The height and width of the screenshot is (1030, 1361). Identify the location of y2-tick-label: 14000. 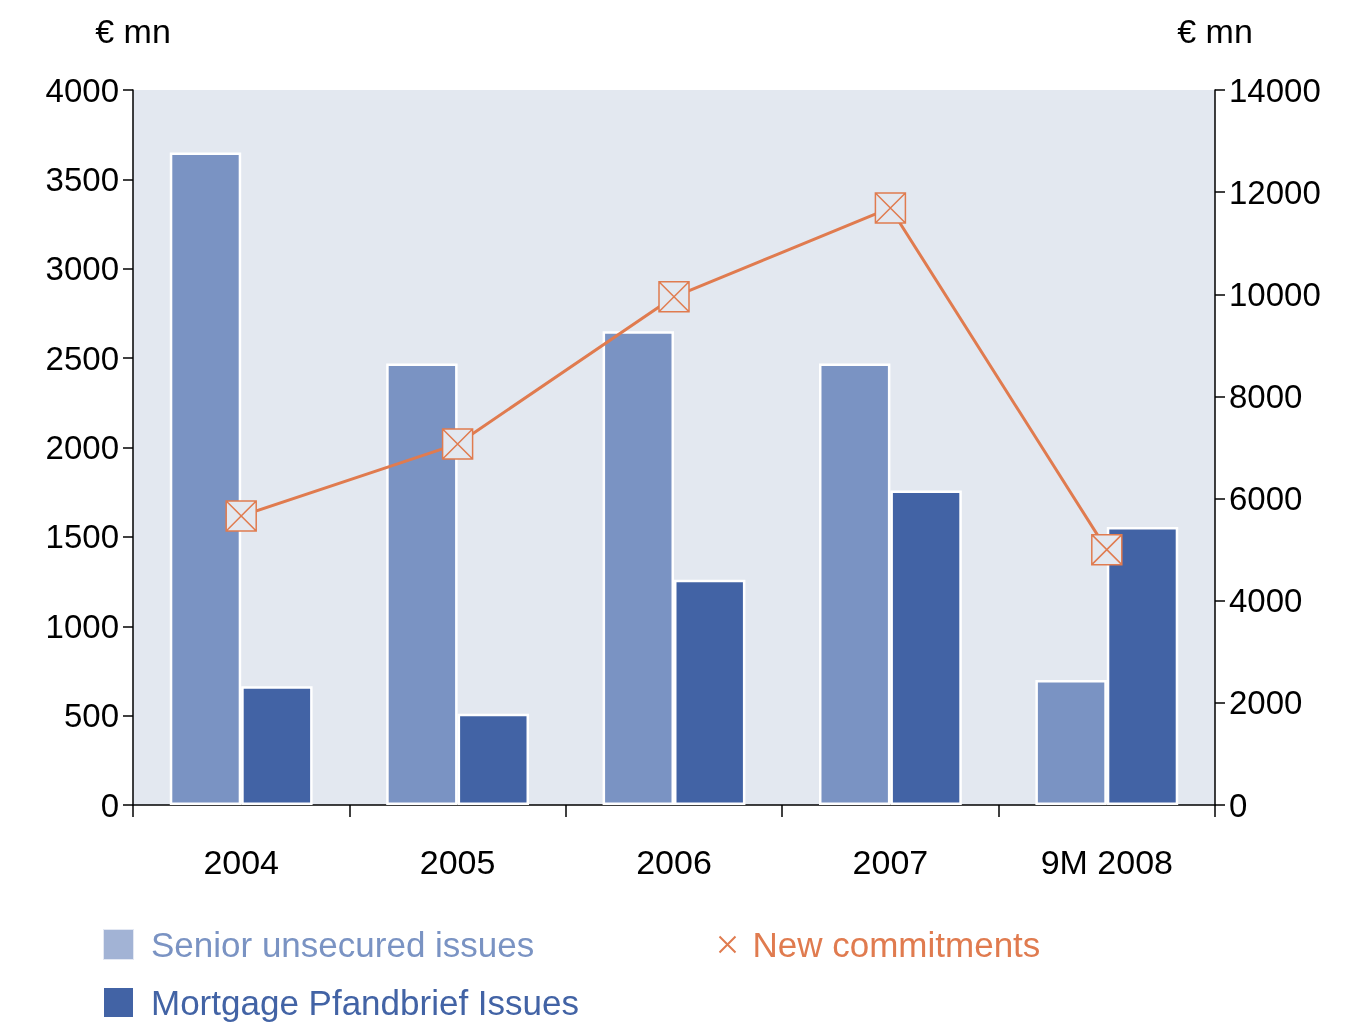
(1275, 90).